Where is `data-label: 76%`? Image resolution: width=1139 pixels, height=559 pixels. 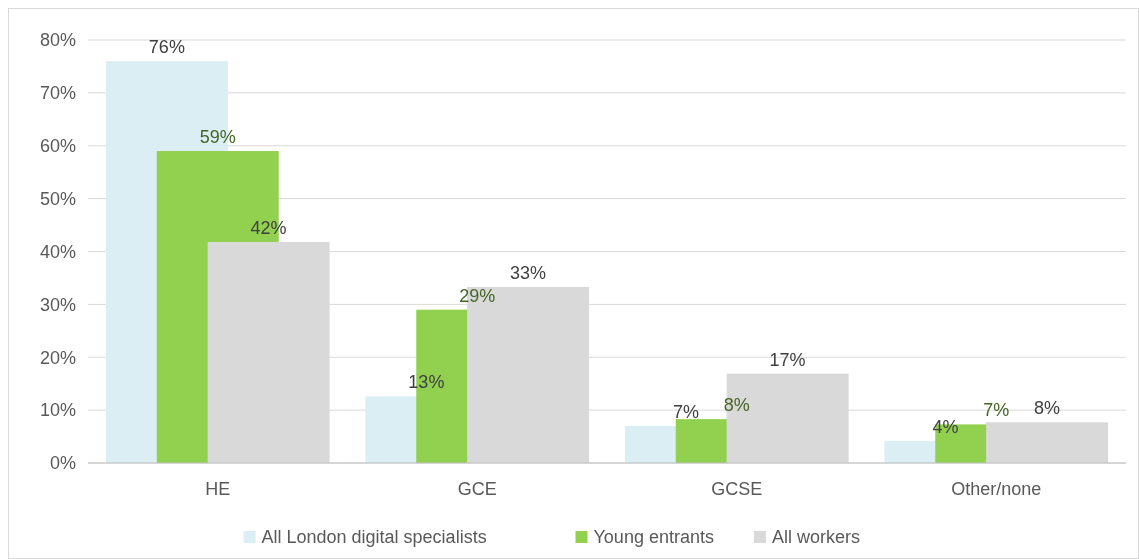 data-label: 76% is located at coordinates (166, 47).